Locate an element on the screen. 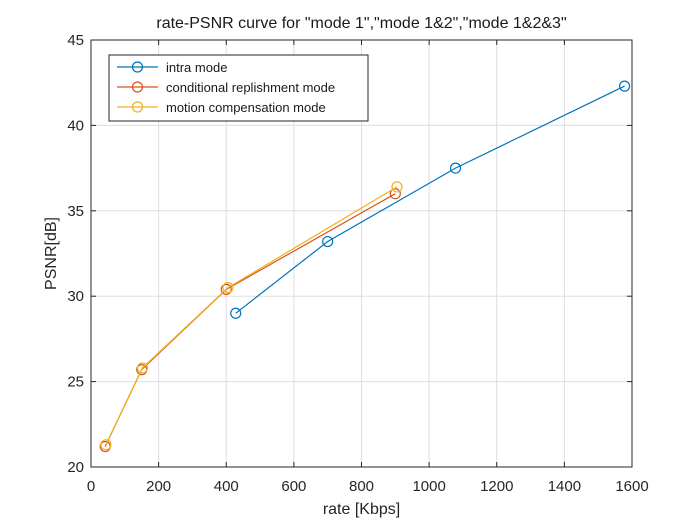 This screenshot has height=525, width=700. x-tick-label: 800 is located at coordinates (361, 486).